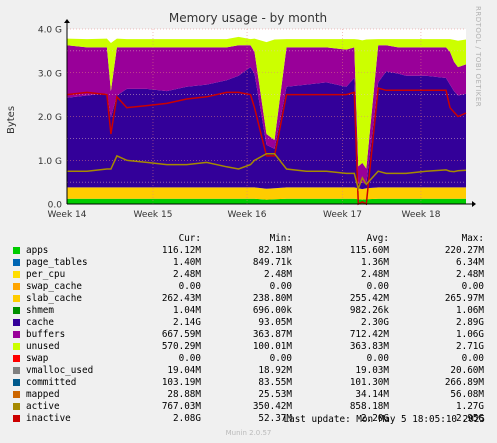  Describe the element at coordinates (369, 334) in the screenshot. I see `legend-avg: 712.42M` at that location.